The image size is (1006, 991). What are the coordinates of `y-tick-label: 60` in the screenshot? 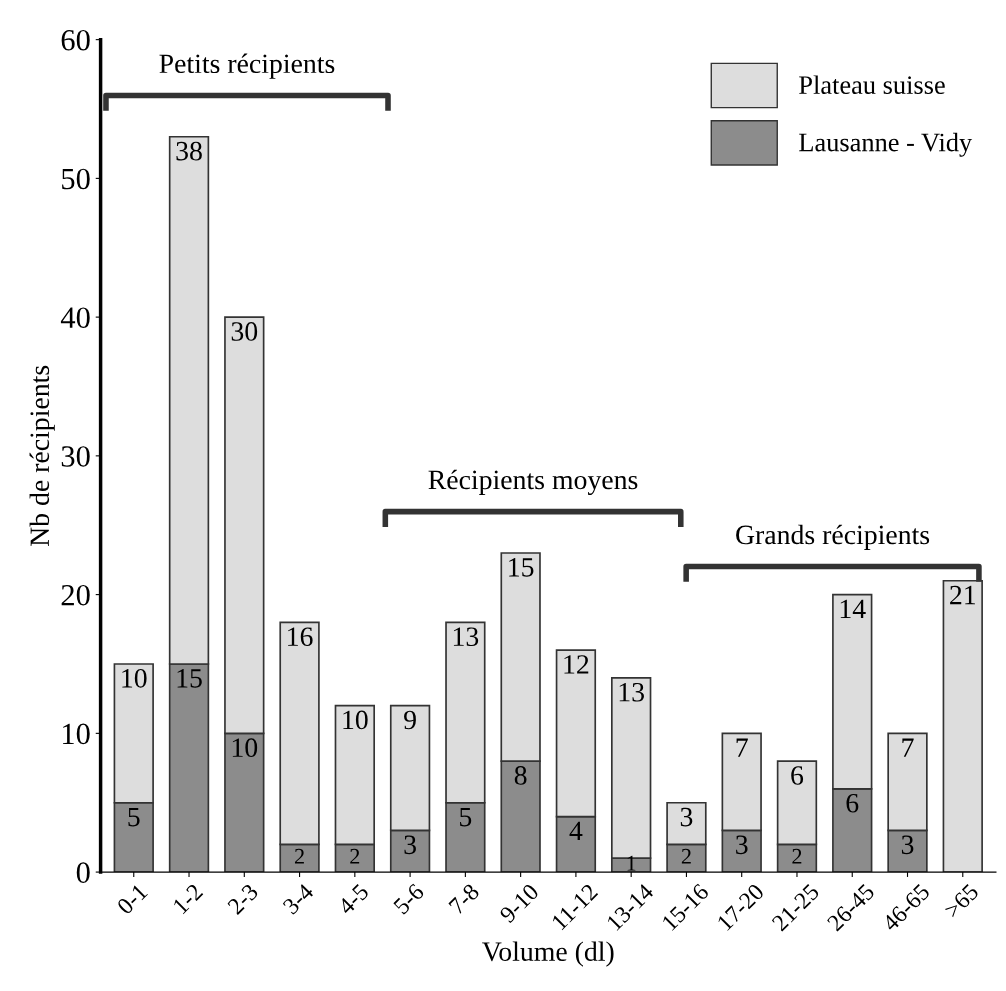 It's located at (75, 40).